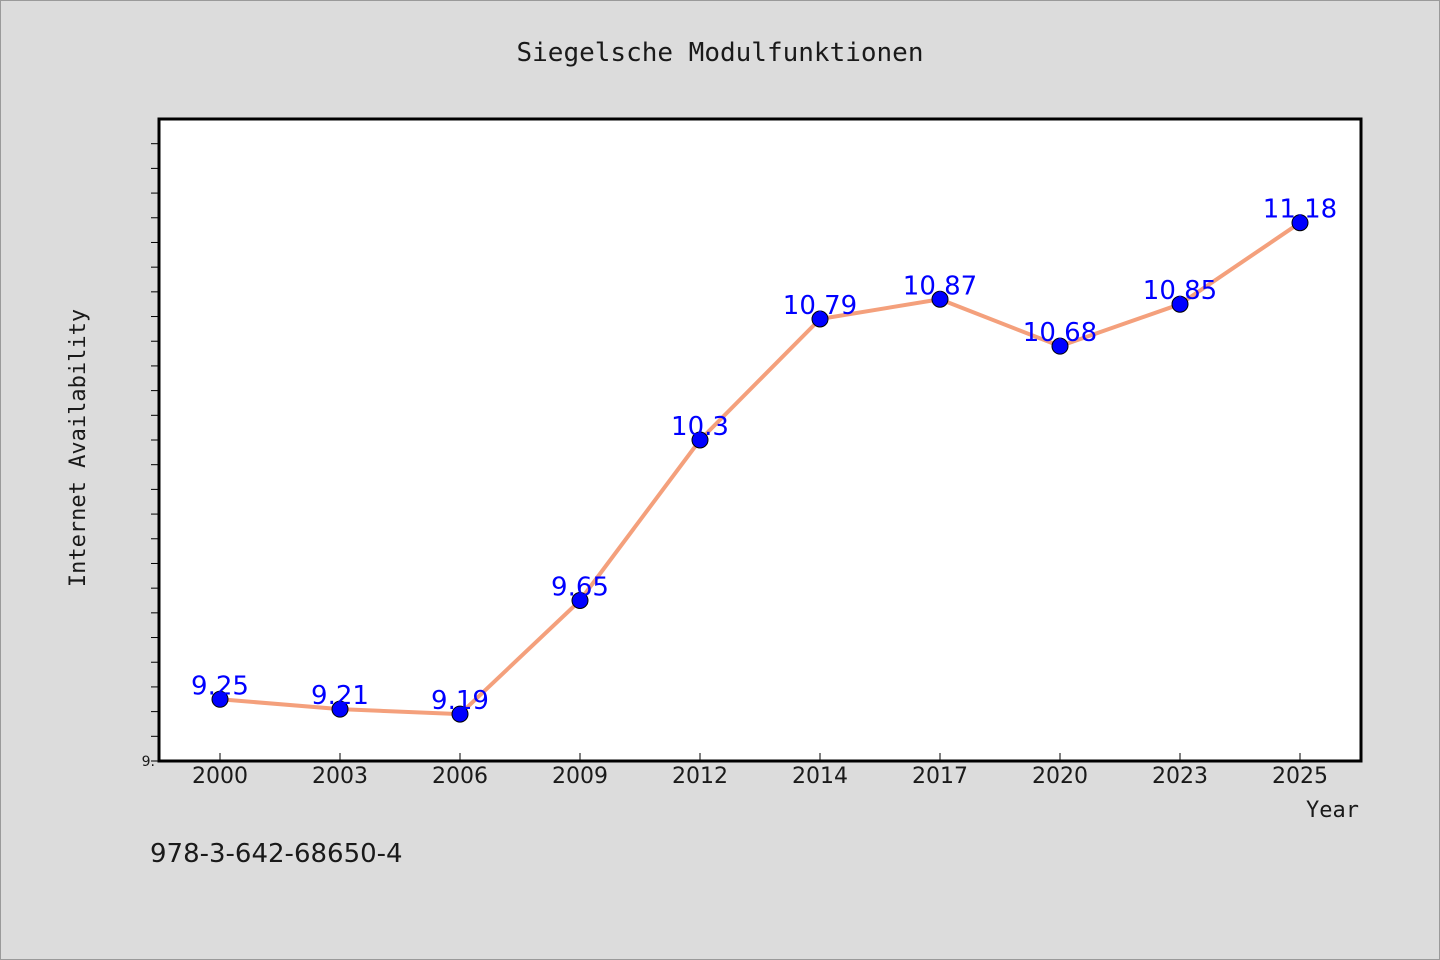  What do you see at coordinates (78, 448) in the screenshot?
I see `y-axis-label: Internet Availability` at bounding box center [78, 448].